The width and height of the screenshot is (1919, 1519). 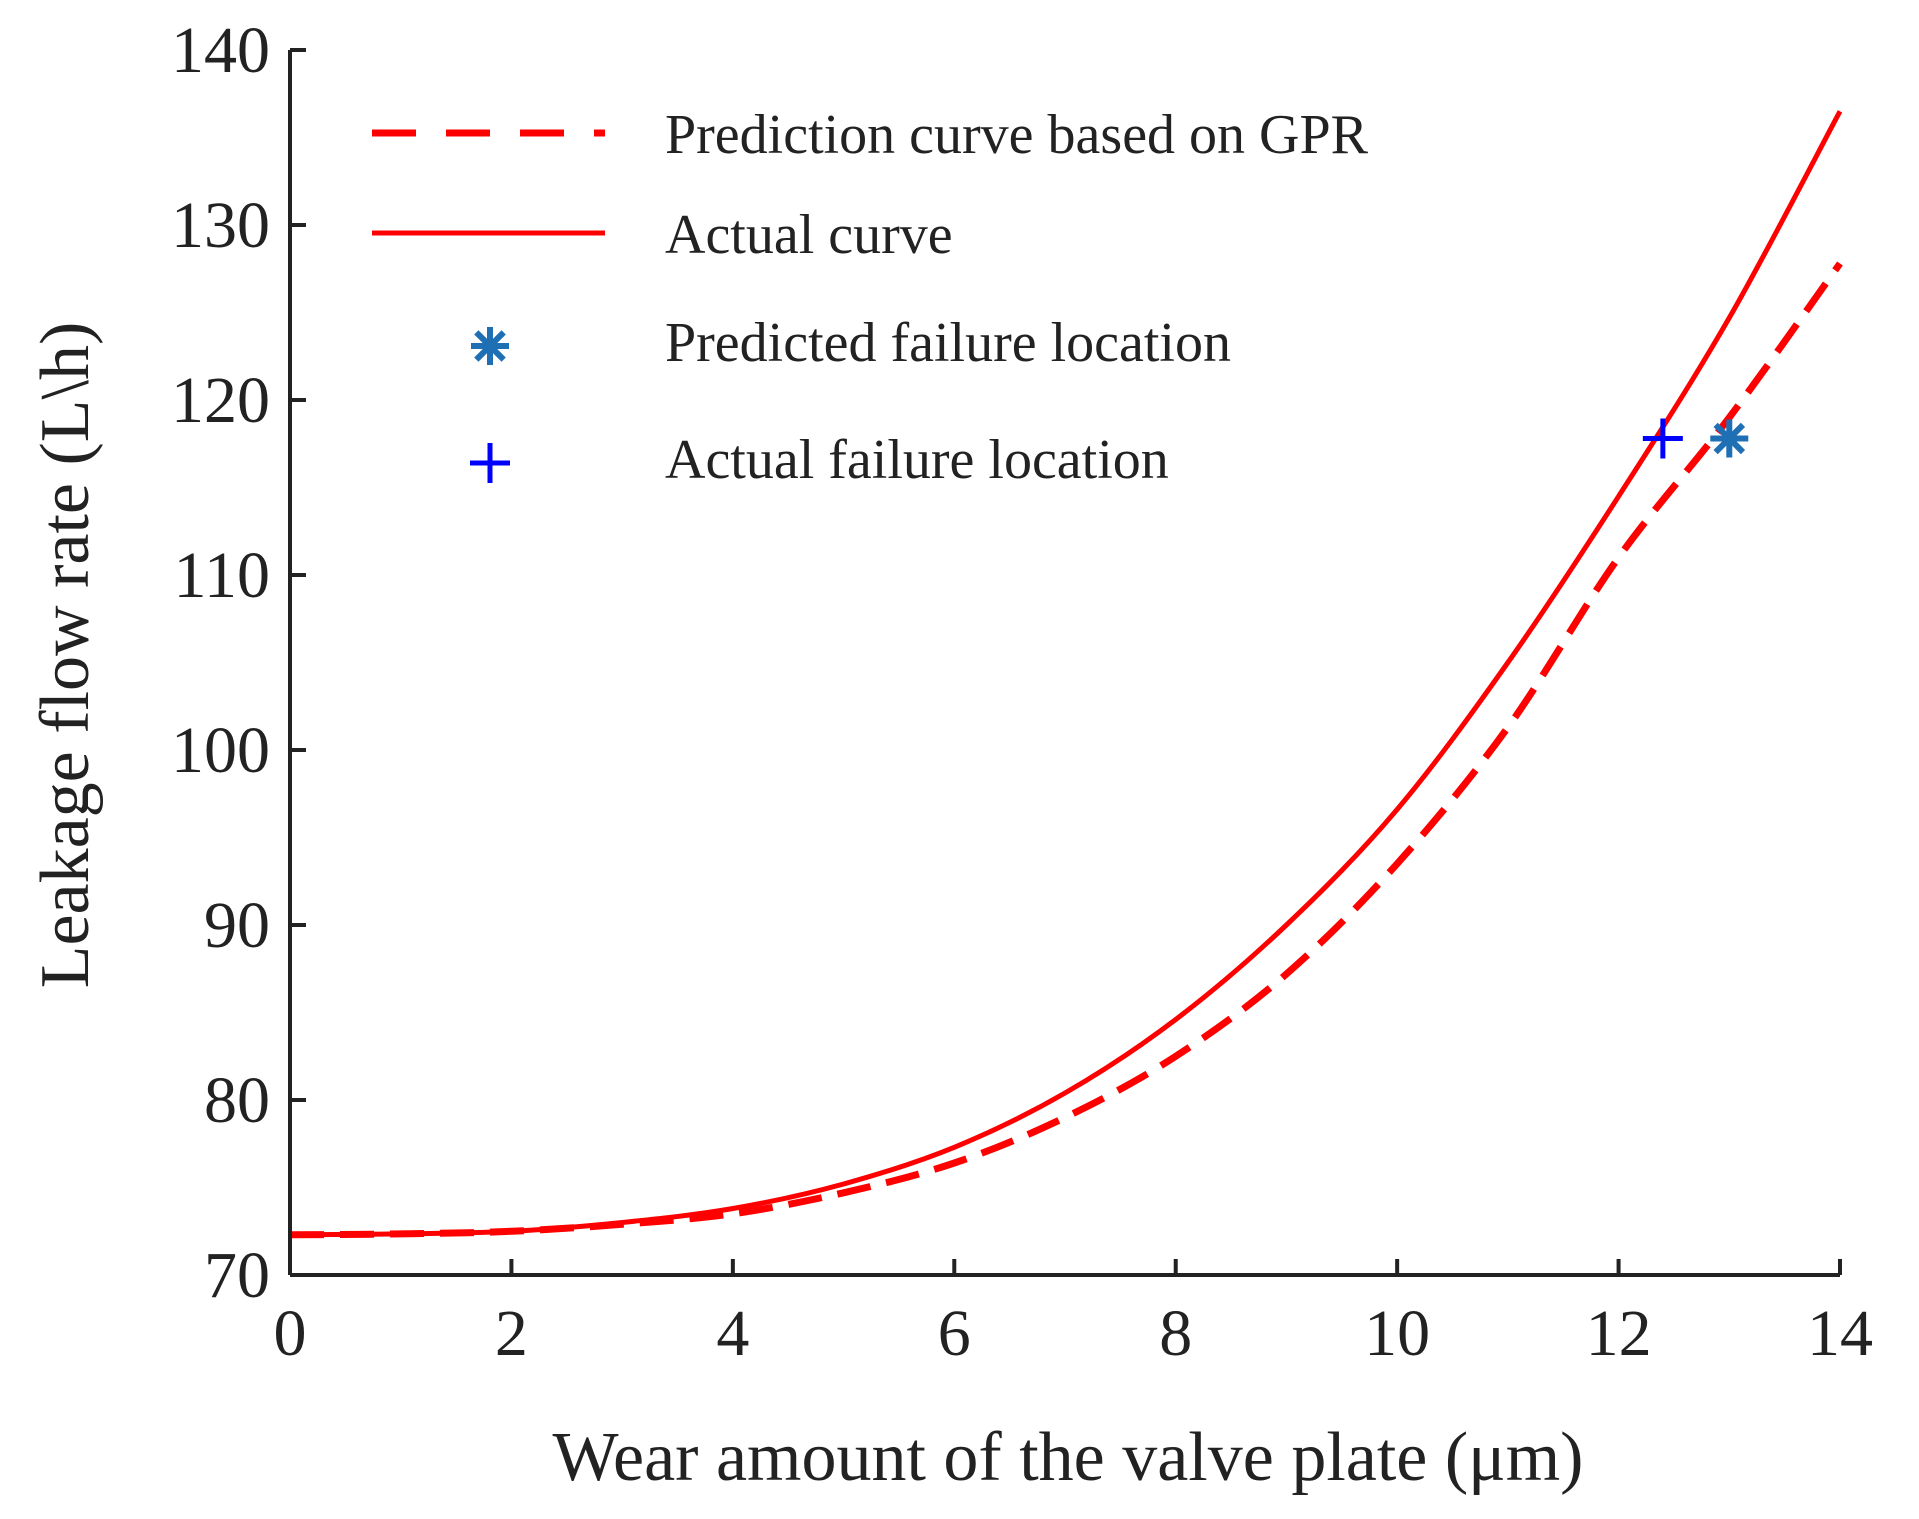 What do you see at coordinates (290, 1333) in the screenshot?
I see `x-tick-label: 0` at bounding box center [290, 1333].